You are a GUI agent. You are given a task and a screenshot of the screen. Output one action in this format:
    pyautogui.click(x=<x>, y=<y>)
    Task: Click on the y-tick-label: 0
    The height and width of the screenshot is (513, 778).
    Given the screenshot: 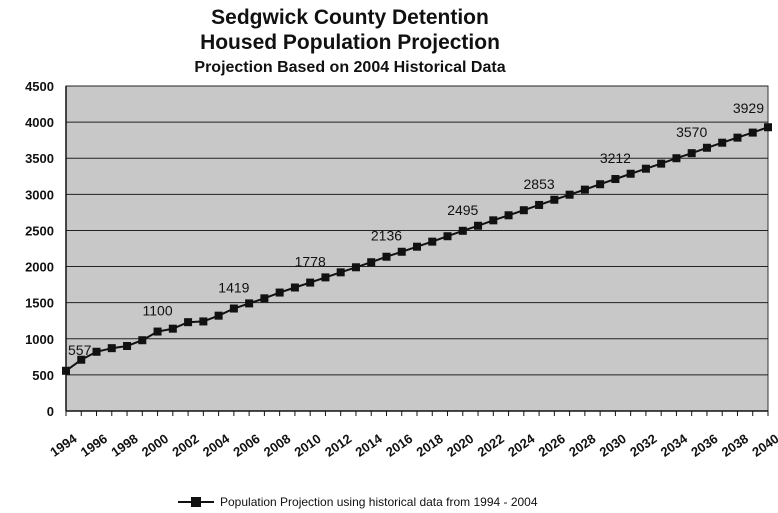 What is the action you would take?
    pyautogui.click(x=50, y=411)
    